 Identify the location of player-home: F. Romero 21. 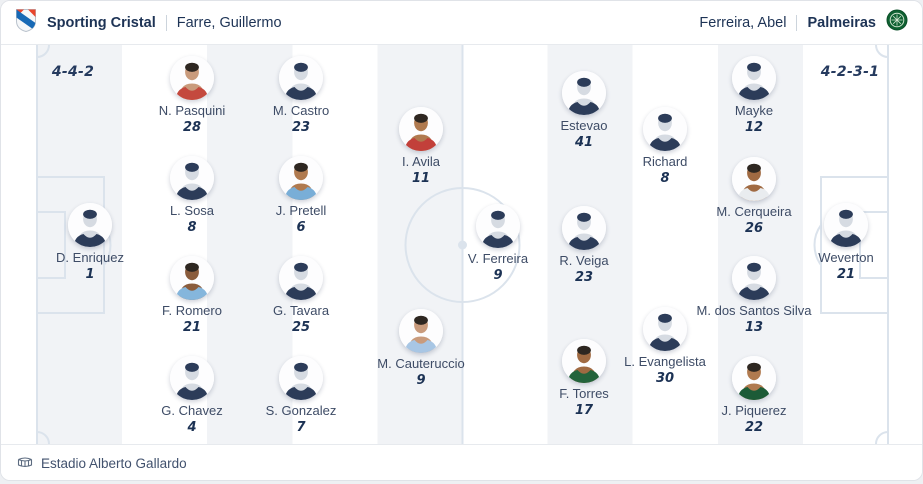
(192, 296).